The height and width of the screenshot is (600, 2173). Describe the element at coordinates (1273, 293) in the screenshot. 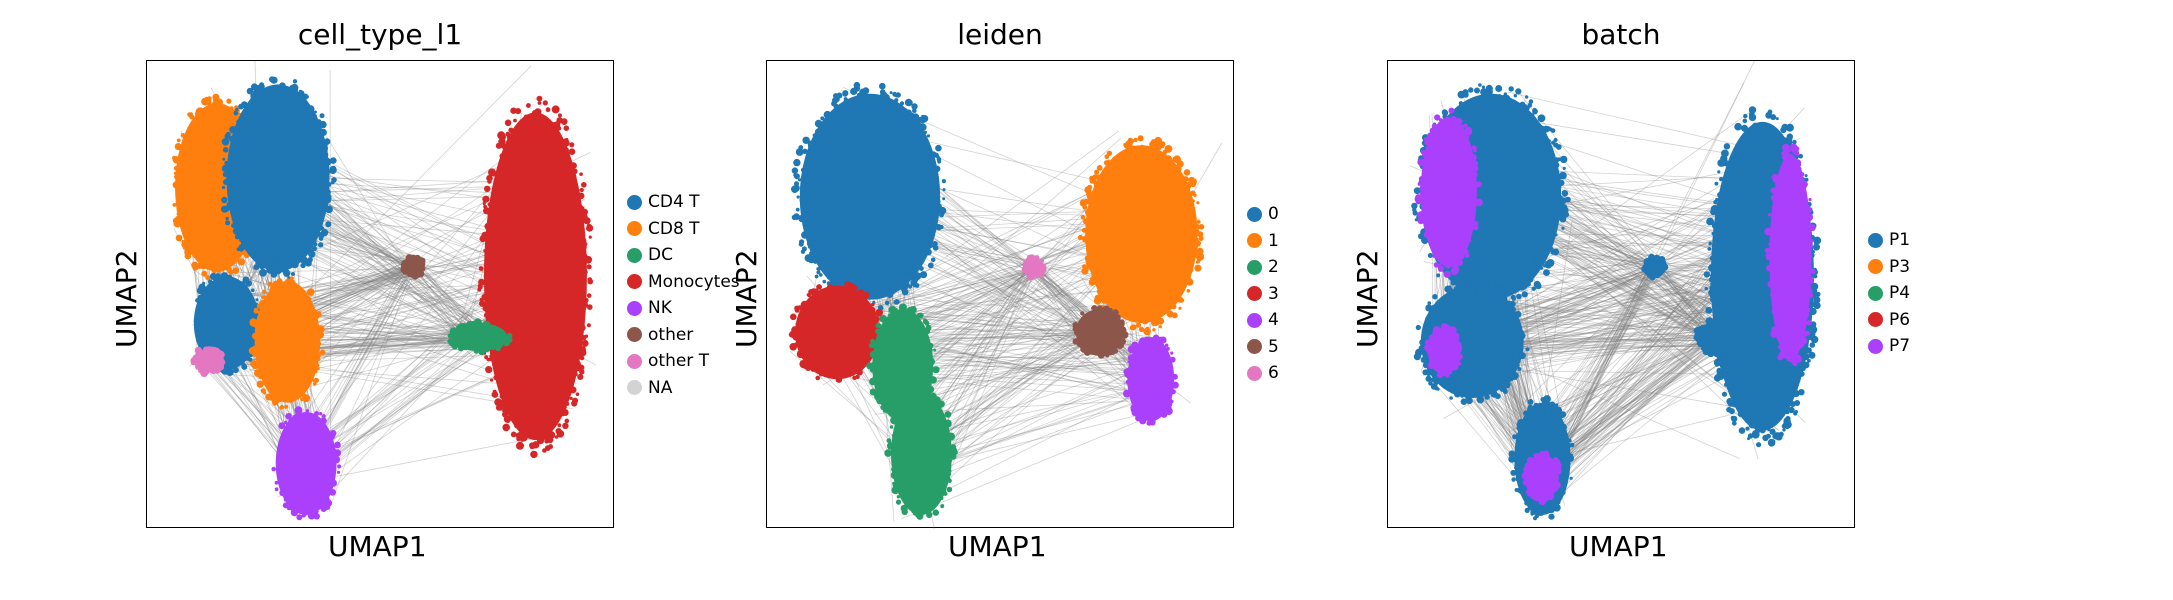

I see `legend-label: 3` at that location.